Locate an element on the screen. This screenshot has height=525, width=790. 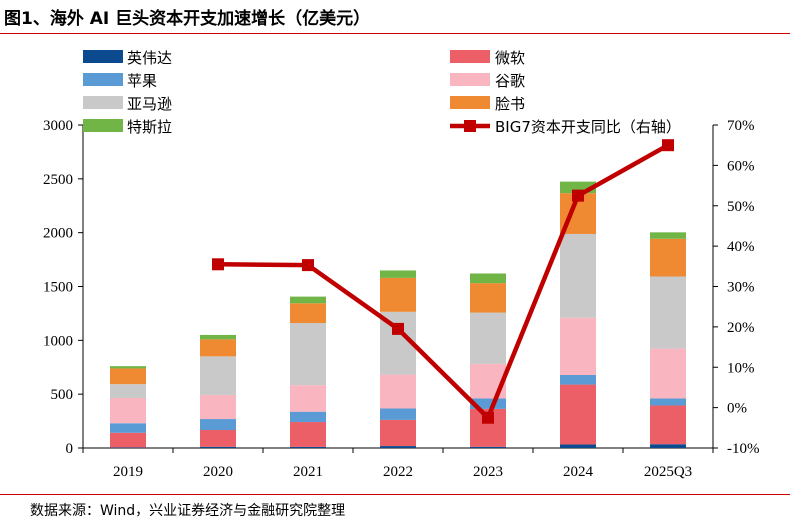
legend-label-nvidia: 英伟达 is located at coordinates (149, 58).